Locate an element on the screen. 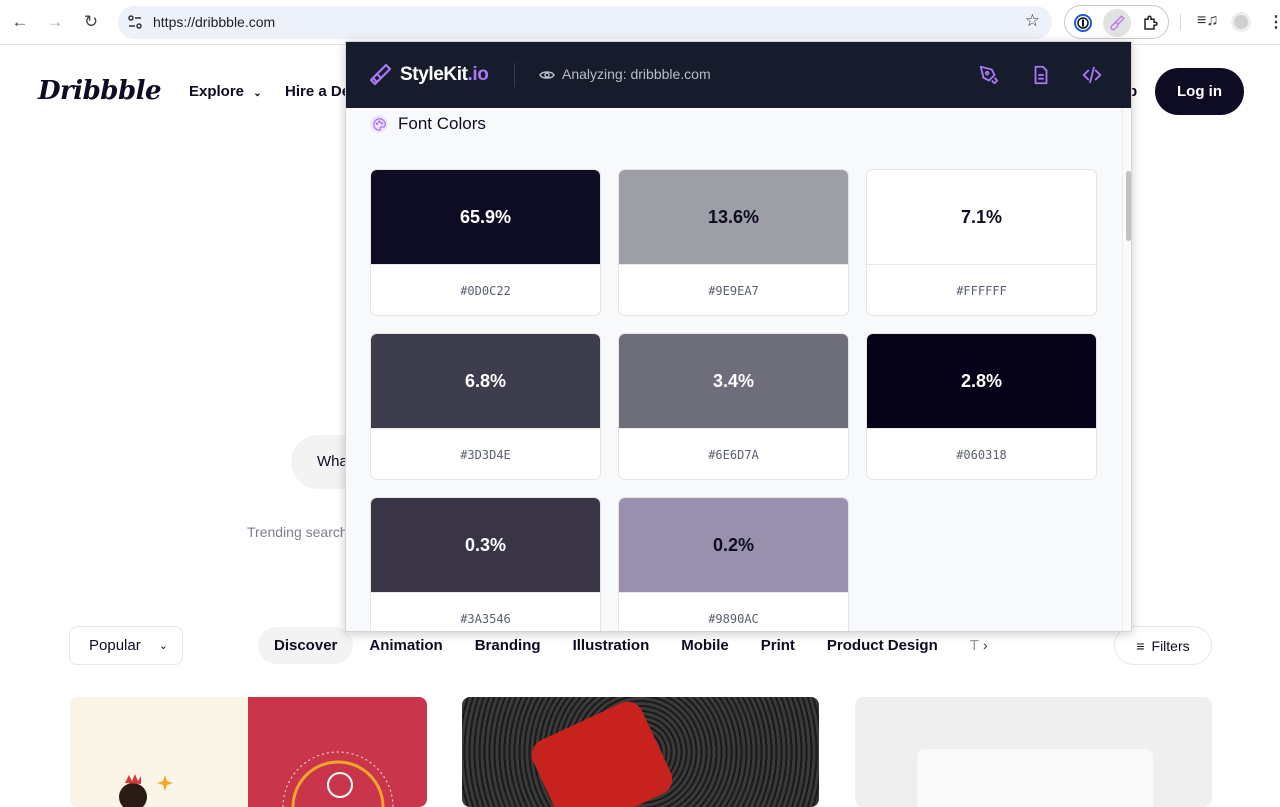  color-card: 0.2% #9890AC is located at coordinates (733, 564).